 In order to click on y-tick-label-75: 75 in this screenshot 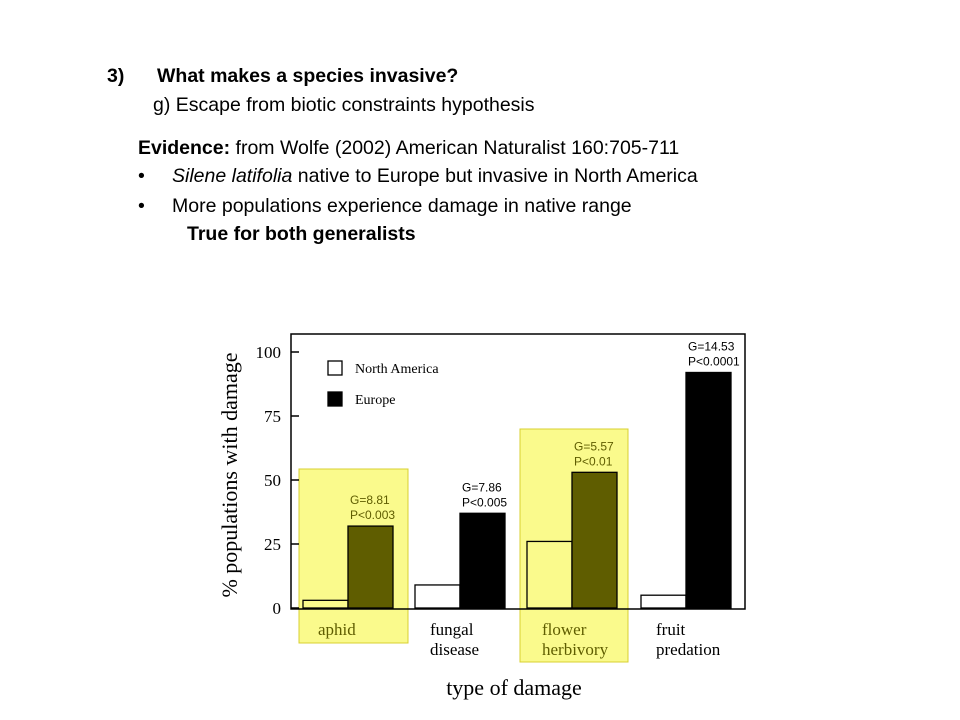, I will do `click(272, 416)`.